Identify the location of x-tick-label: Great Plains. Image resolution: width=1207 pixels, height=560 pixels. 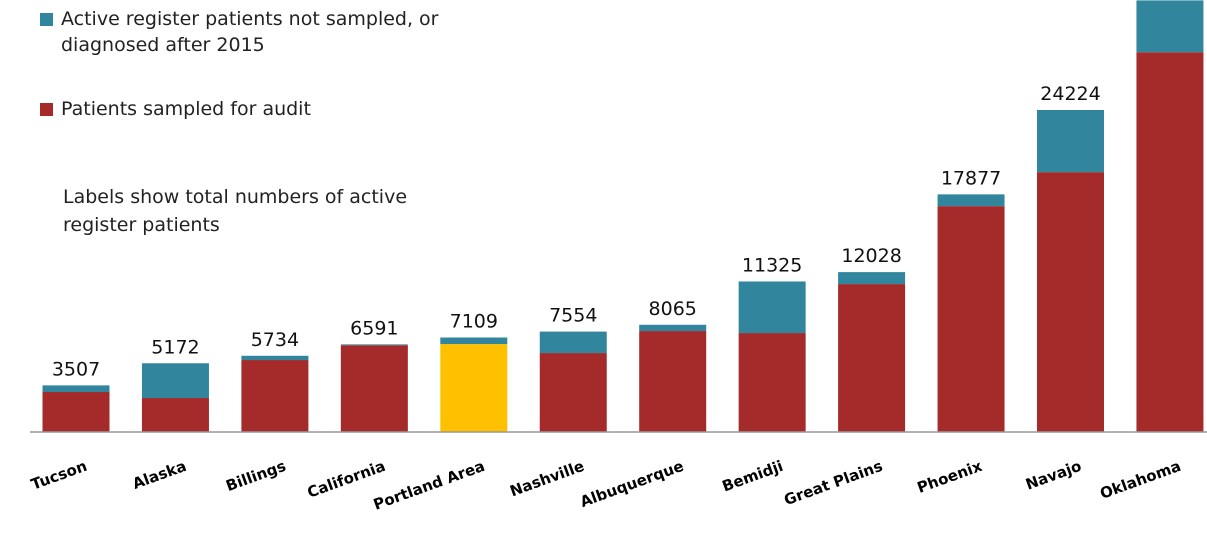
(833, 483).